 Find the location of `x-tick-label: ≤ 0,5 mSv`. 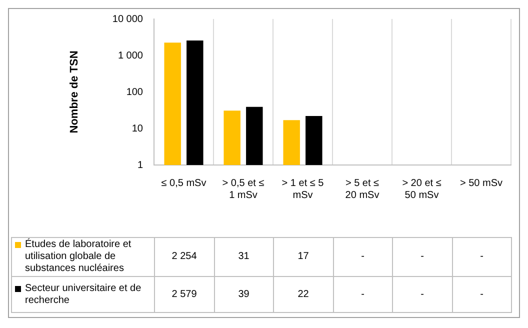

x-tick-label: ≤ 0,5 mSv is located at coordinates (183, 183).